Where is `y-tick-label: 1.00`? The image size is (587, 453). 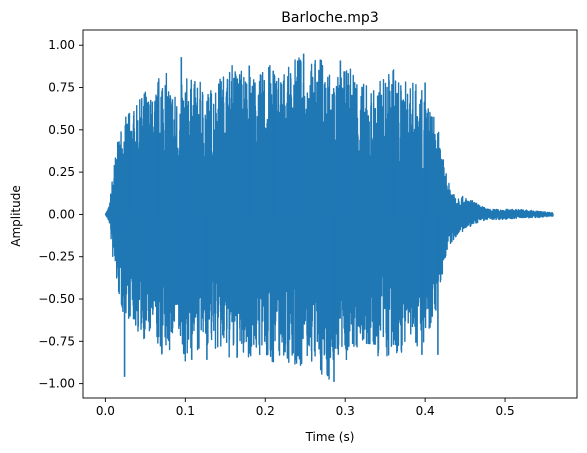
y-tick-label: 1.00 is located at coordinates (61, 45).